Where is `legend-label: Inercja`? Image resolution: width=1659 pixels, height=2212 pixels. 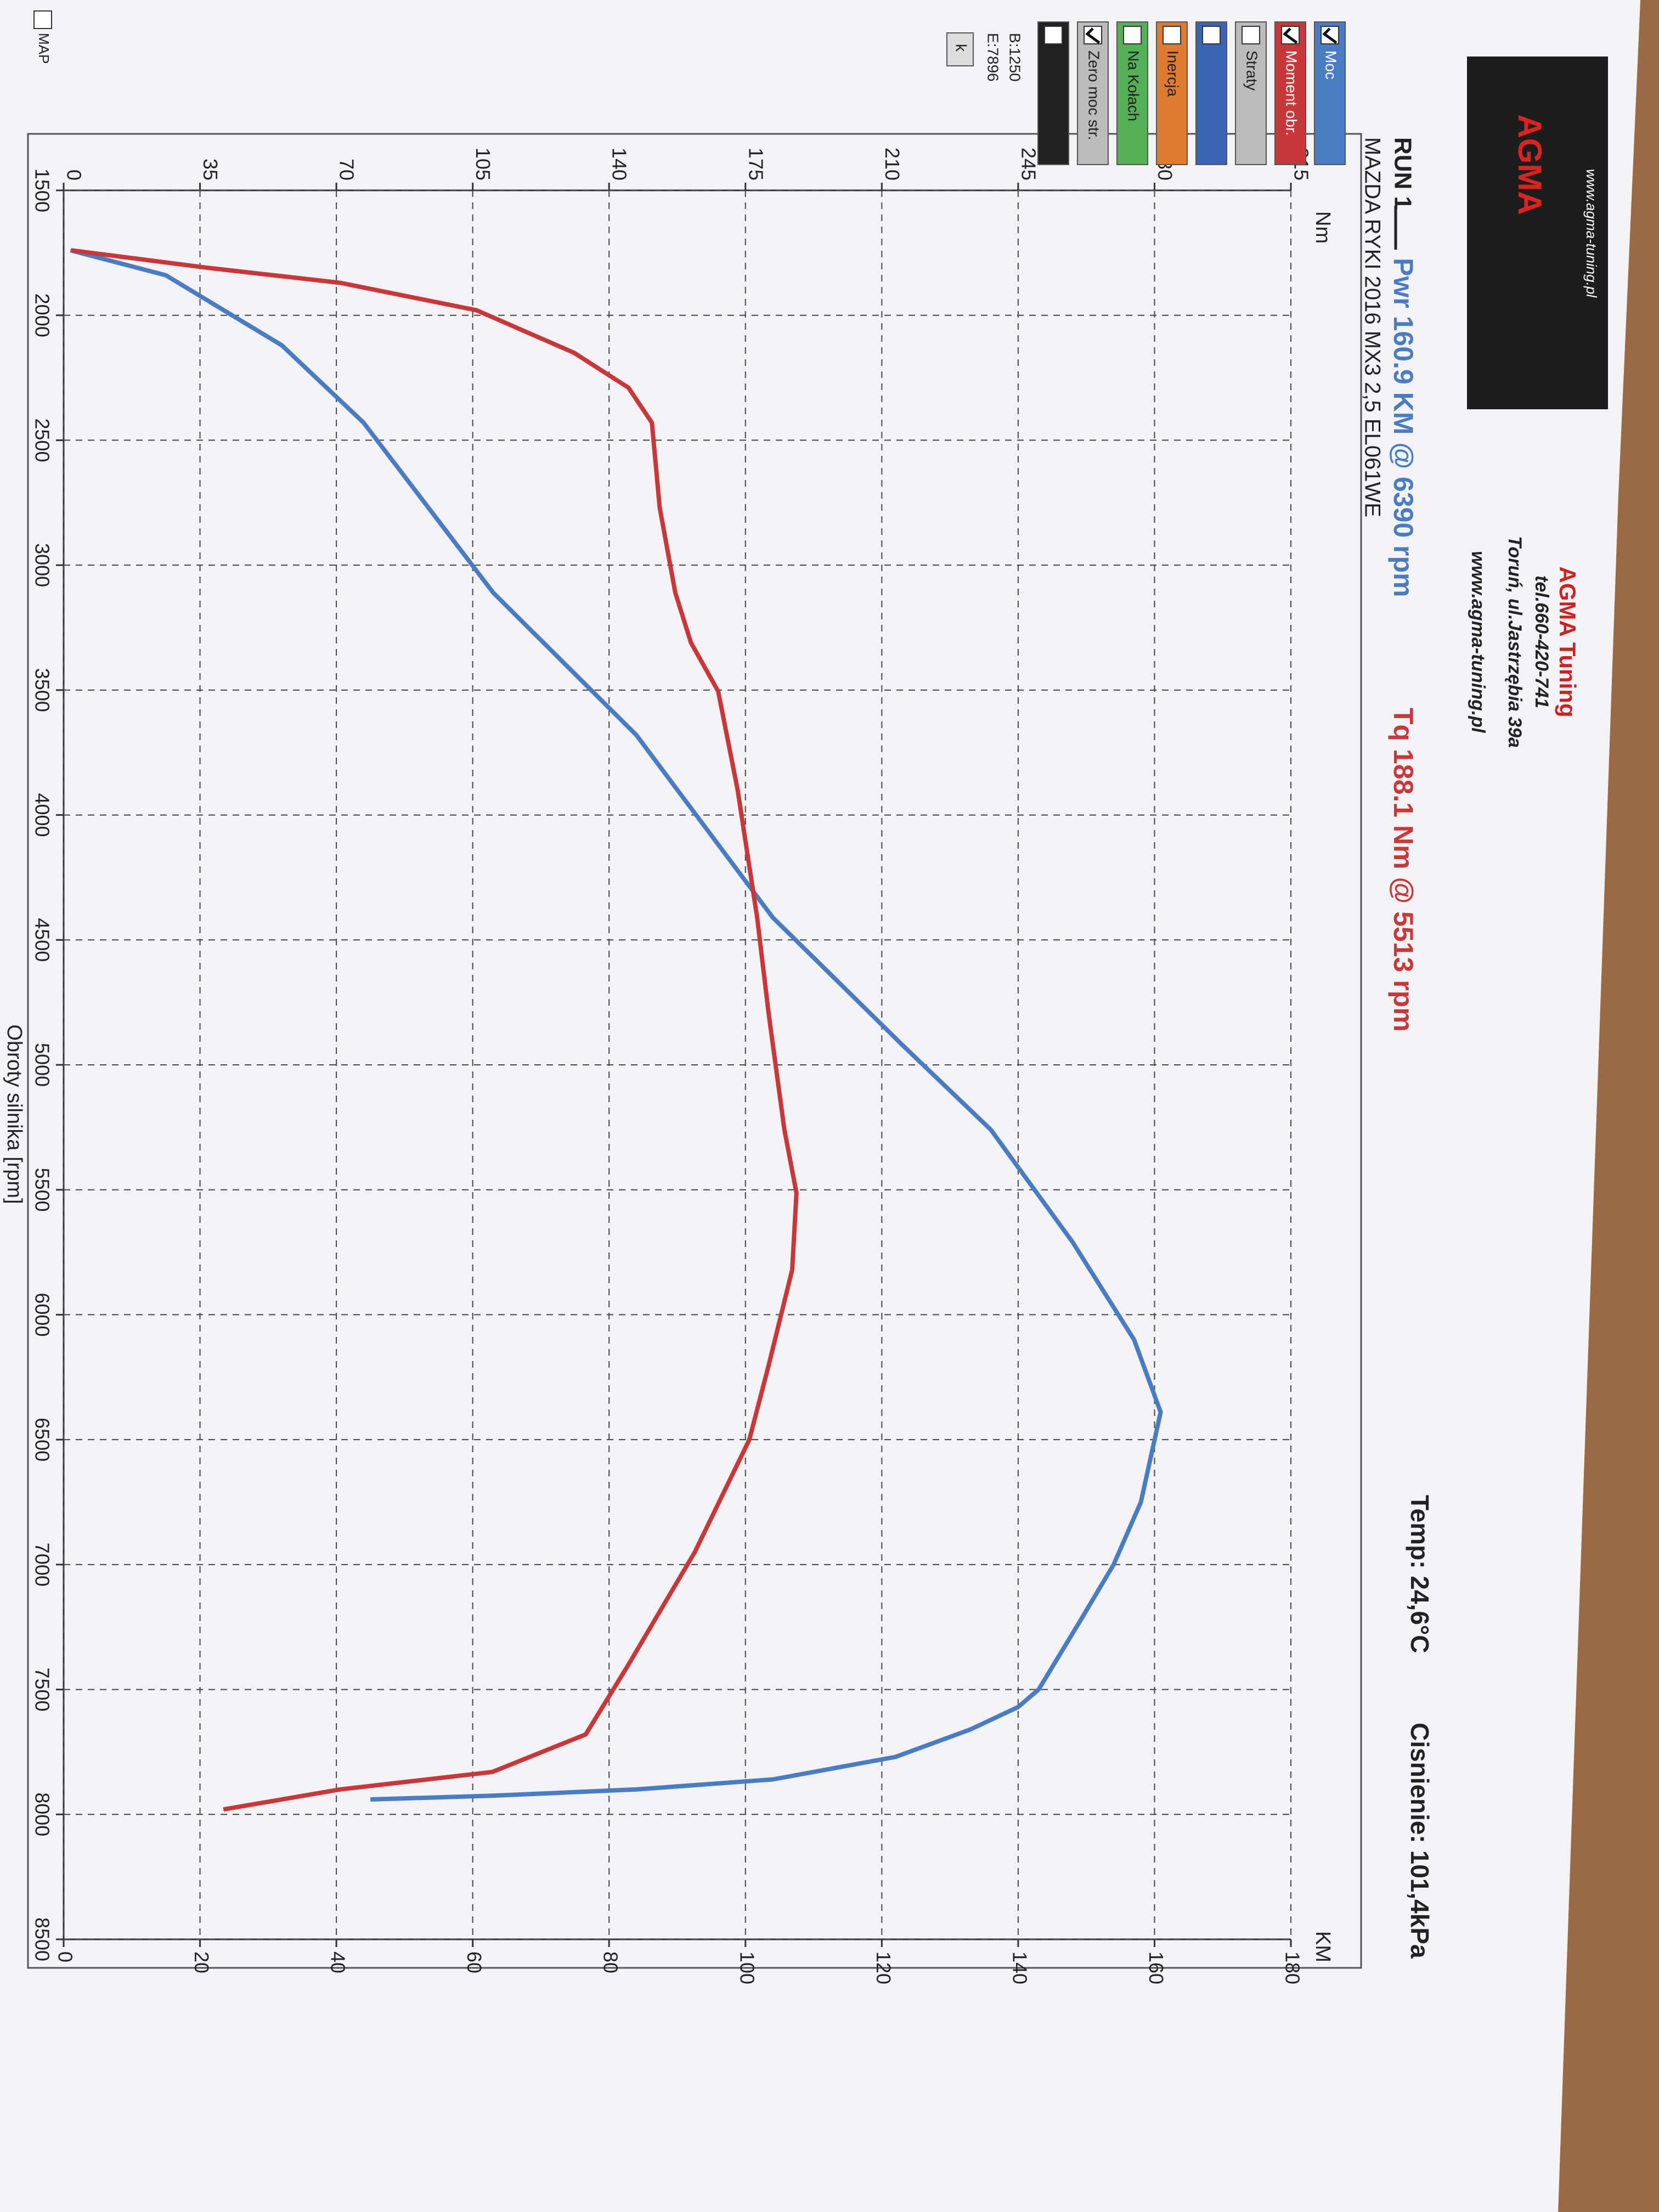
legend-label: Inercja is located at coordinates (1173, 73).